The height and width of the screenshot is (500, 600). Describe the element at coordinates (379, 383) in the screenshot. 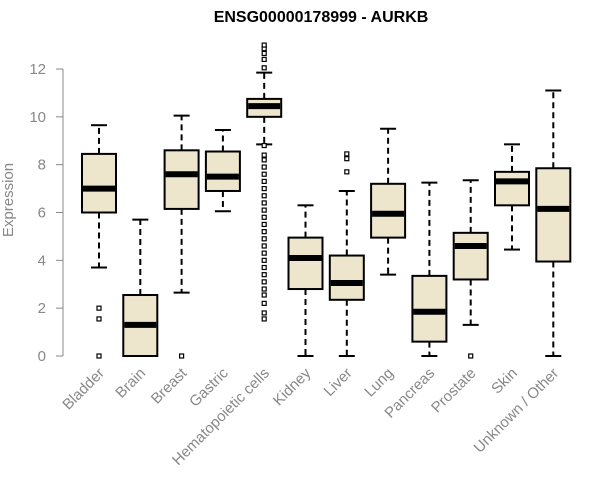

I see `x-tick-label: Lung` at that location.